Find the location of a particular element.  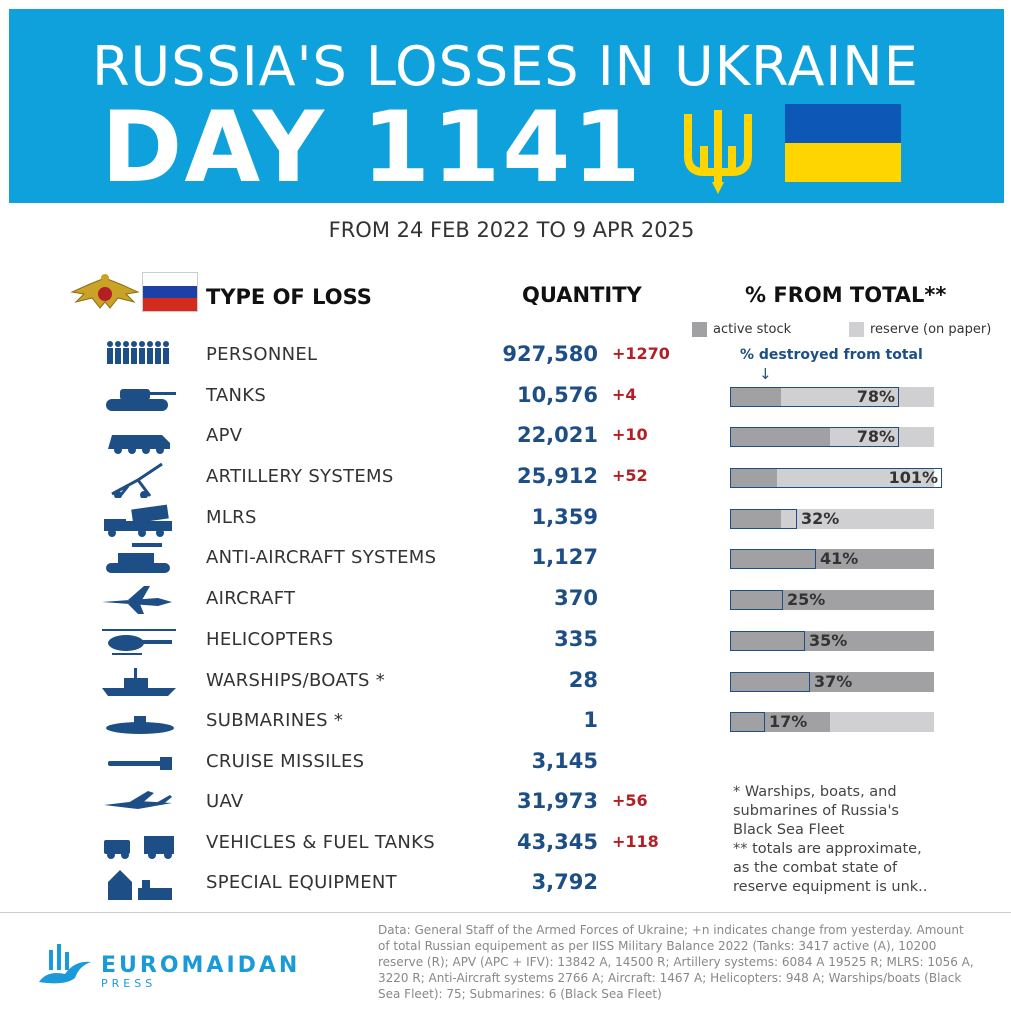

table-row: MLRS 1,359 32% is located at coordinates (505, 519).